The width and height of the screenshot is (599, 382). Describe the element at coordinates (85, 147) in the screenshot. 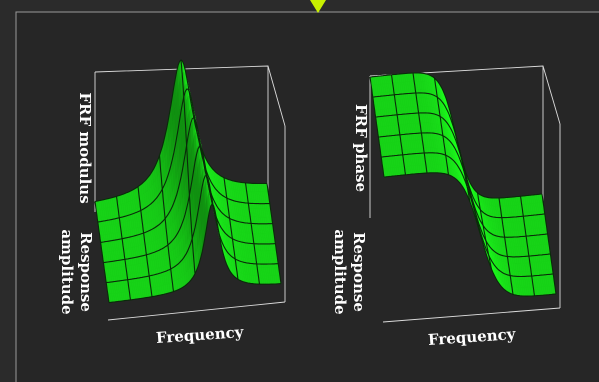

I see `left-z-axis-label: FRF modulus` at that location.